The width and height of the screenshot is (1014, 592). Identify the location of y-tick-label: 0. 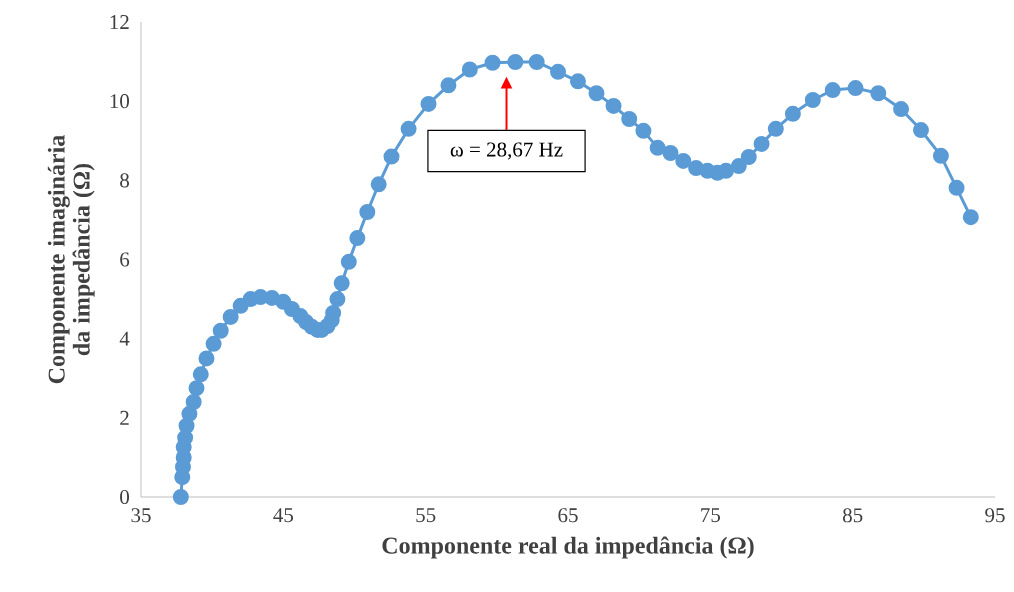
(125, 497).